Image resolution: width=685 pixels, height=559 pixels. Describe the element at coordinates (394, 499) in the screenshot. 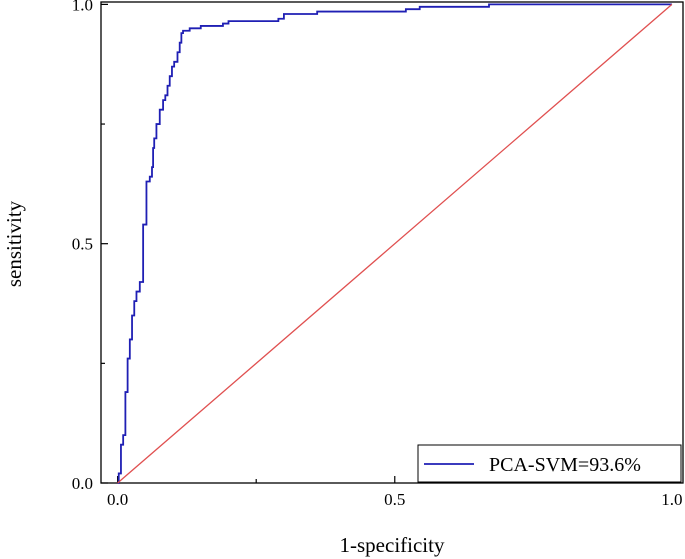

I see `x-tick-label: 0.5` at that location.